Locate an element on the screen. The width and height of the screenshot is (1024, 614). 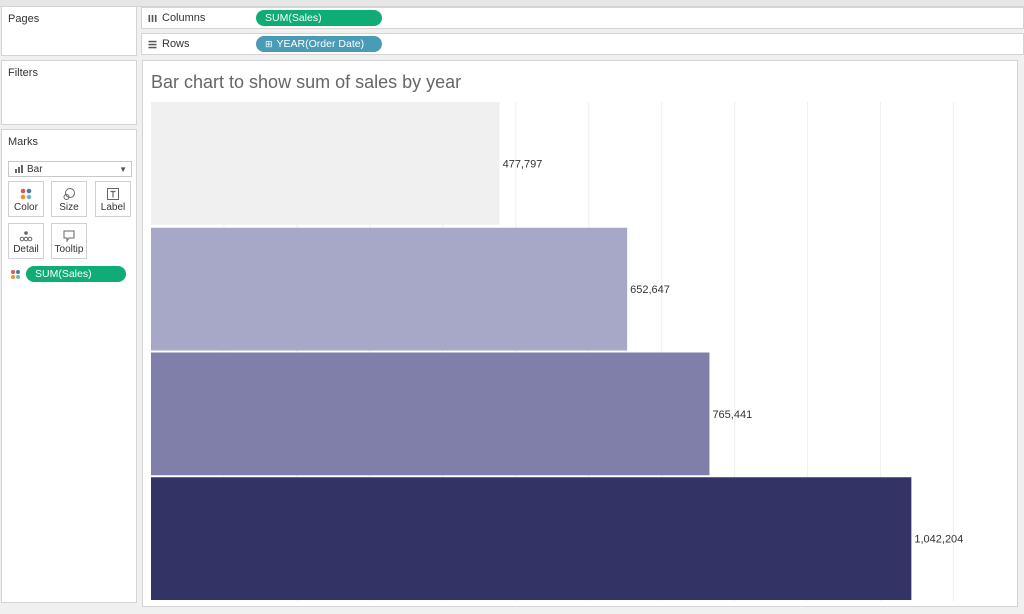
size-button-label: Size is located at coordinates (69, 207).